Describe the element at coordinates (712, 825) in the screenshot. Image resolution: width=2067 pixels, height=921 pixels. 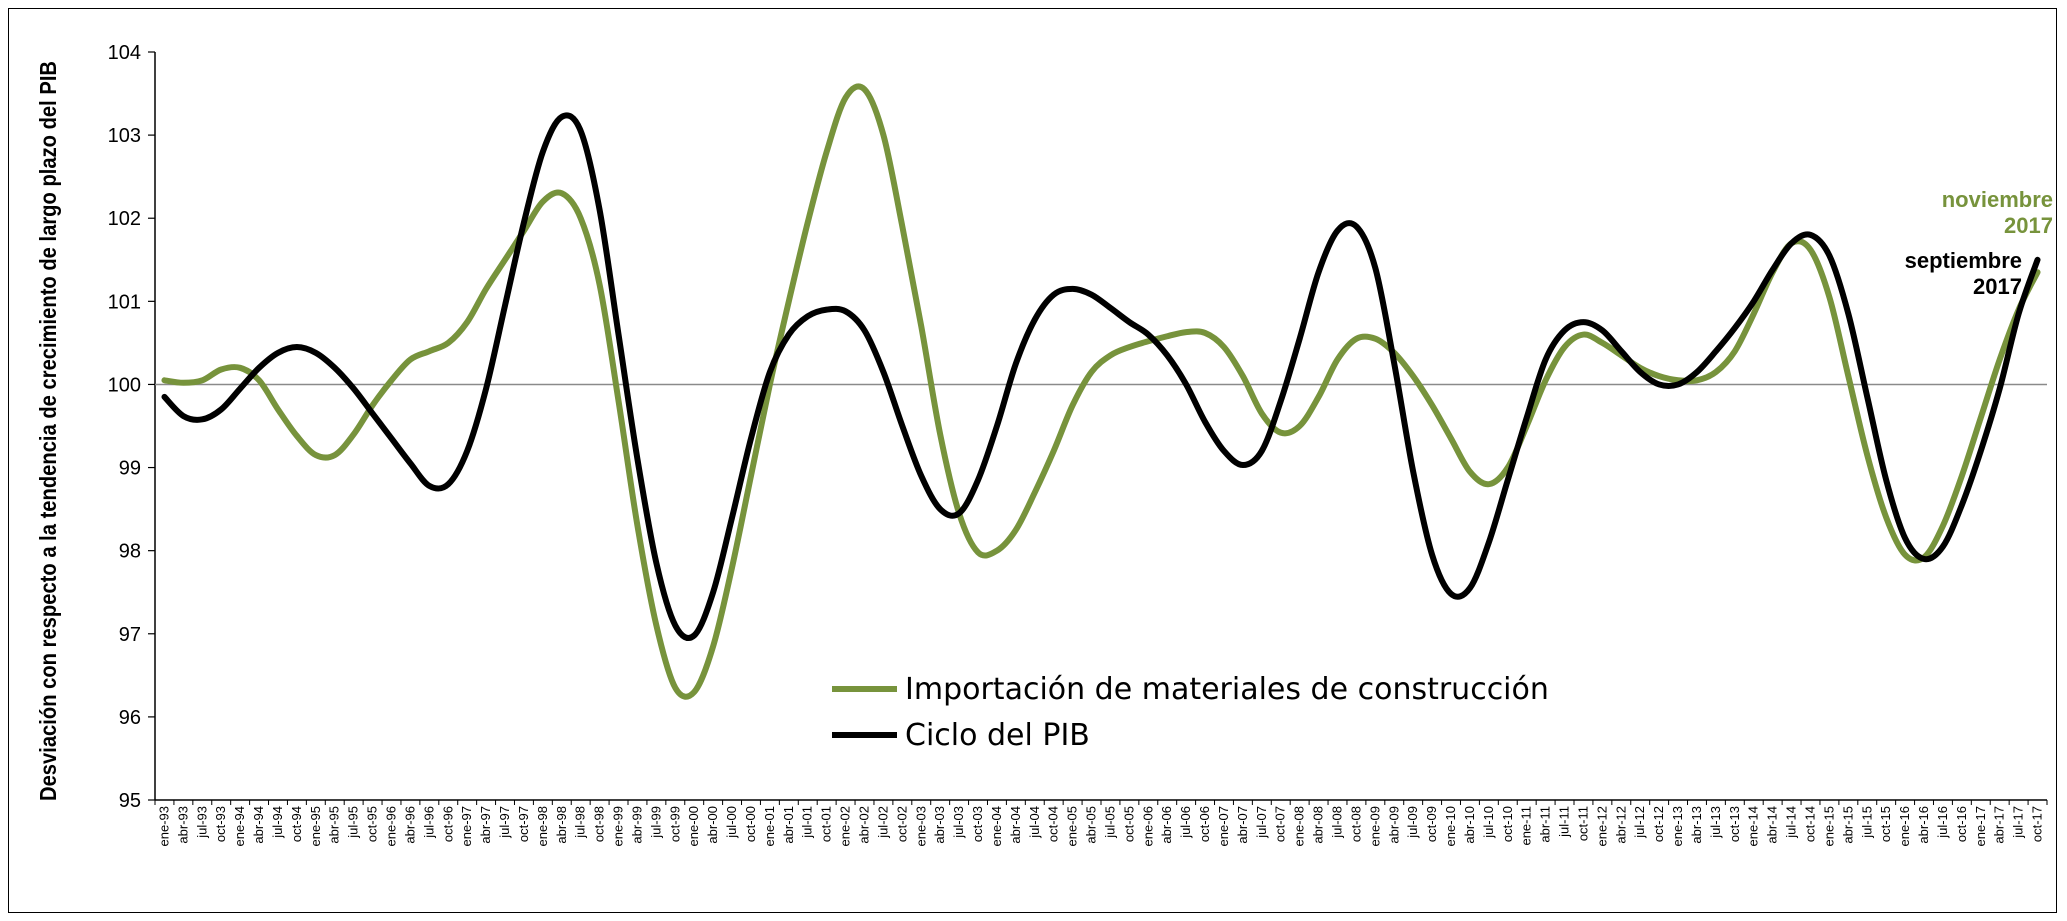
I see `x-tick-label: abr-00` at that location.